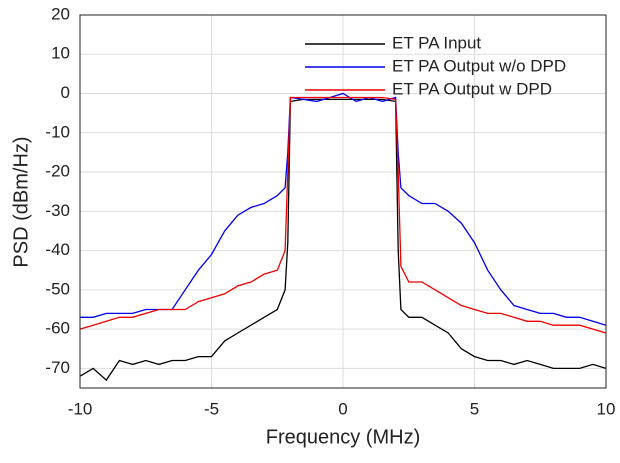 Image resolution: width=620 pixels, height=463 pixels. I want to click on legend-label: ET PA Input, so click(436, 42).